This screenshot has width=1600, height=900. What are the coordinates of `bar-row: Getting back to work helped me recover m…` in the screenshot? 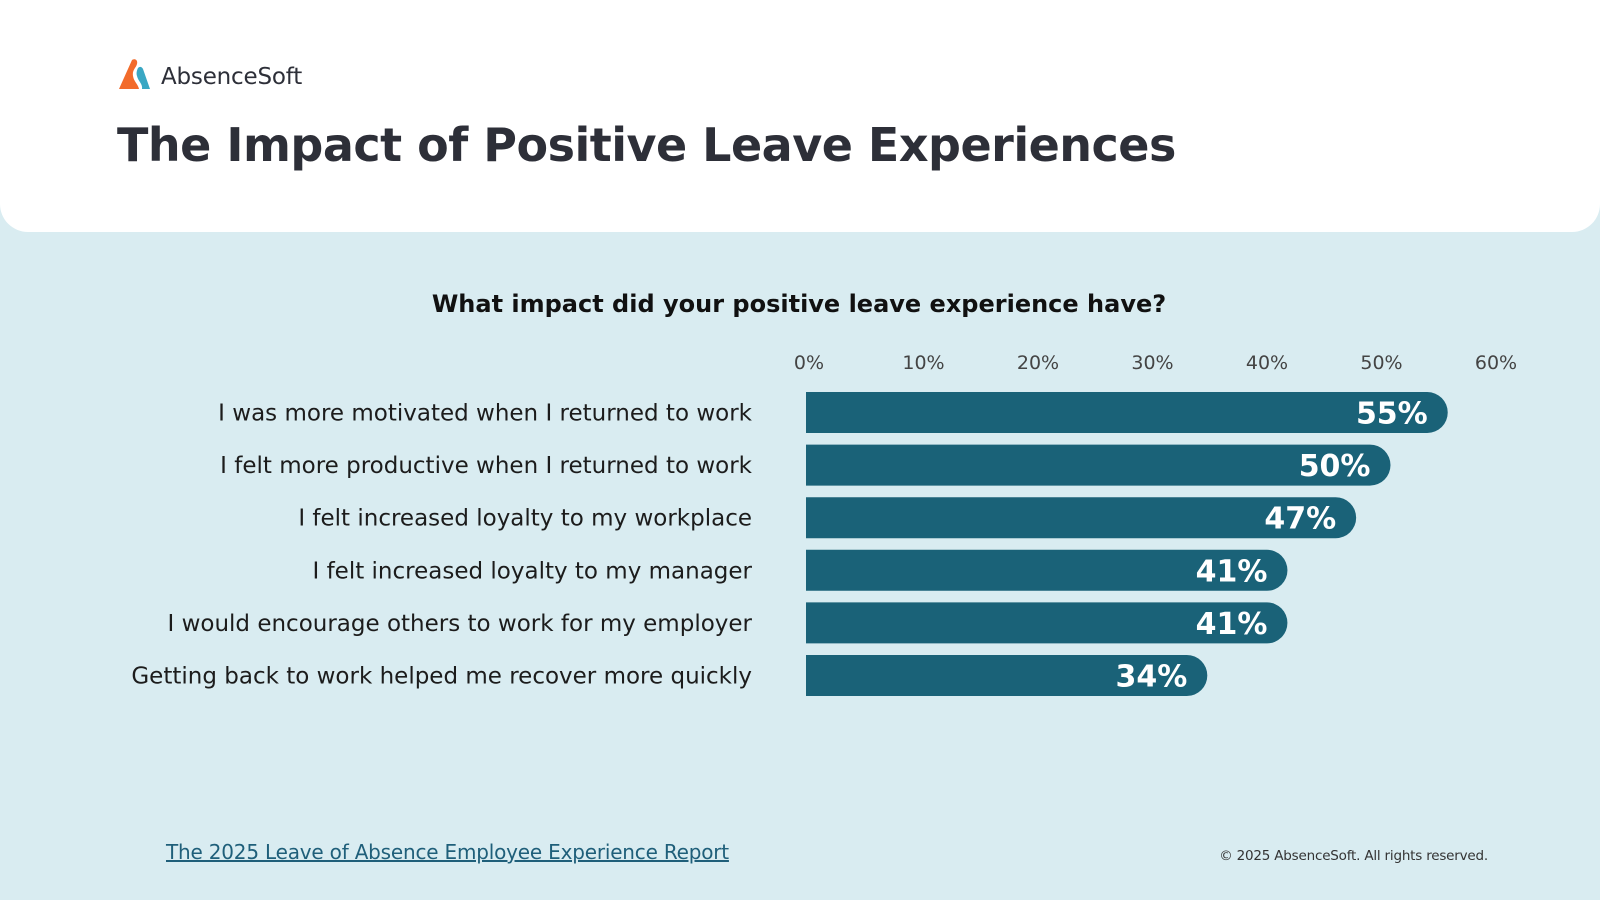 It's located at (669, 675).